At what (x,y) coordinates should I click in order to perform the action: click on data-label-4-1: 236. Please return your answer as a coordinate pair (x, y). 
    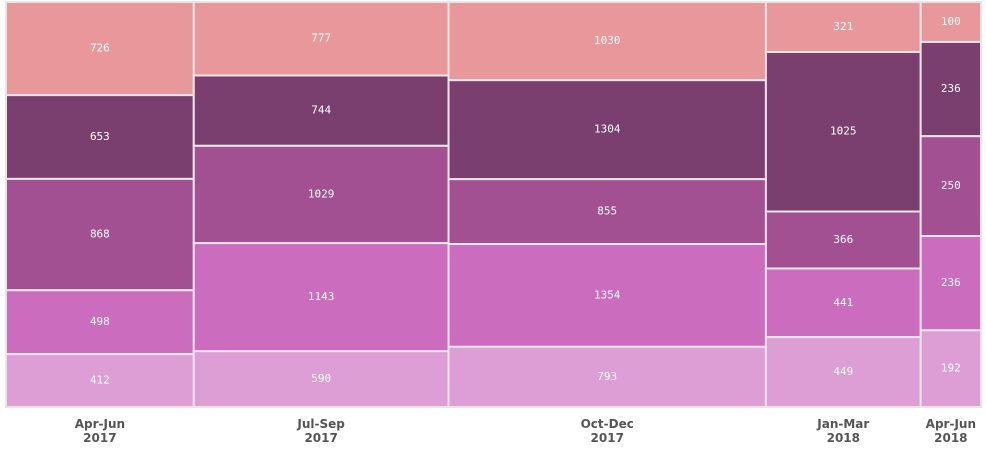
    Looking at the image, I should click on (951, 88).